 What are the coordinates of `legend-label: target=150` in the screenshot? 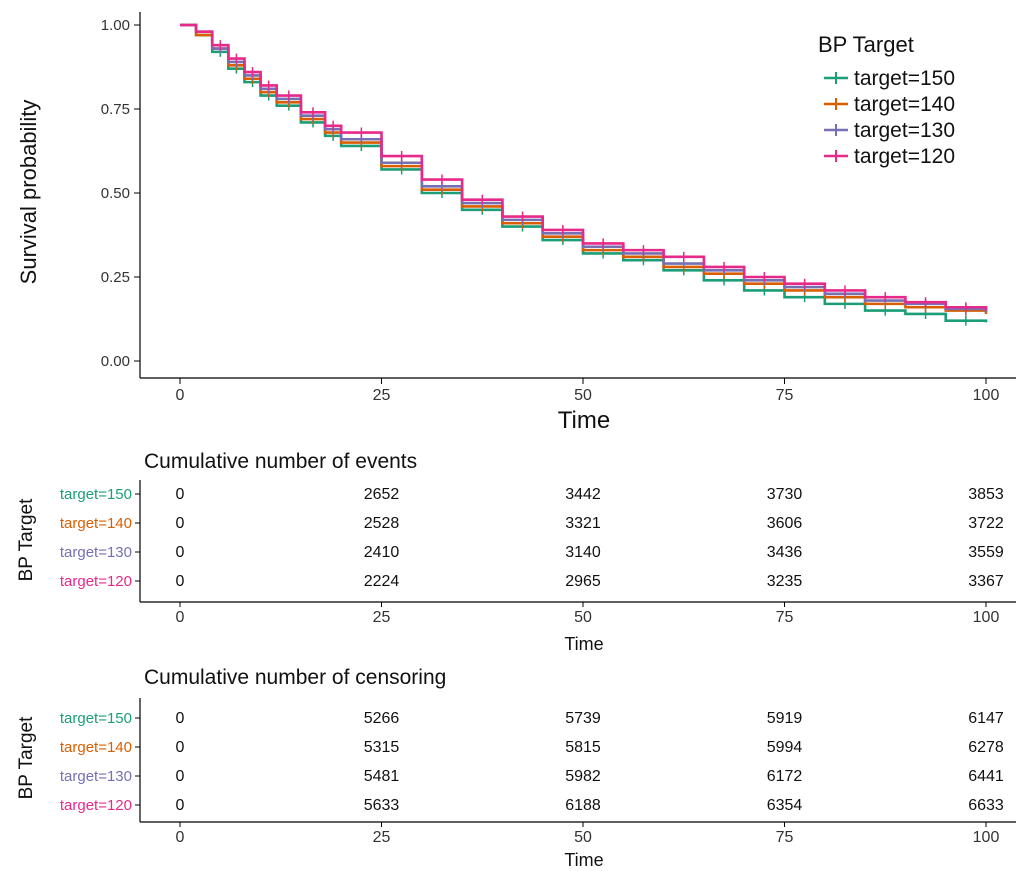 It's located at (904, 78).